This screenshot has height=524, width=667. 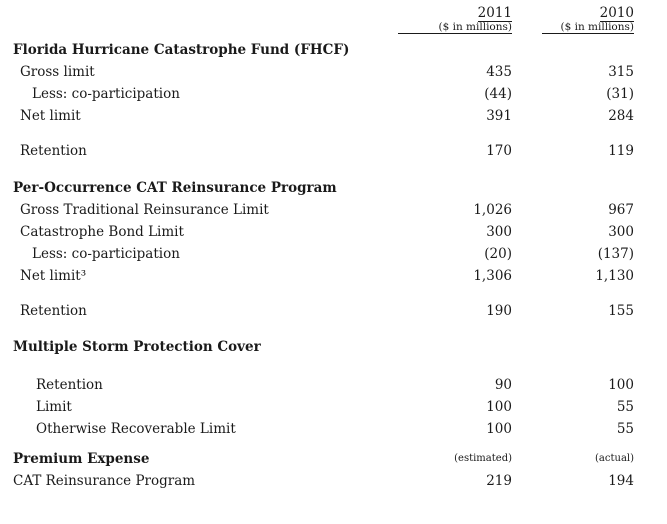 I want to click on unit-2011-label: ($ in millions), so click(x=455, y=27).